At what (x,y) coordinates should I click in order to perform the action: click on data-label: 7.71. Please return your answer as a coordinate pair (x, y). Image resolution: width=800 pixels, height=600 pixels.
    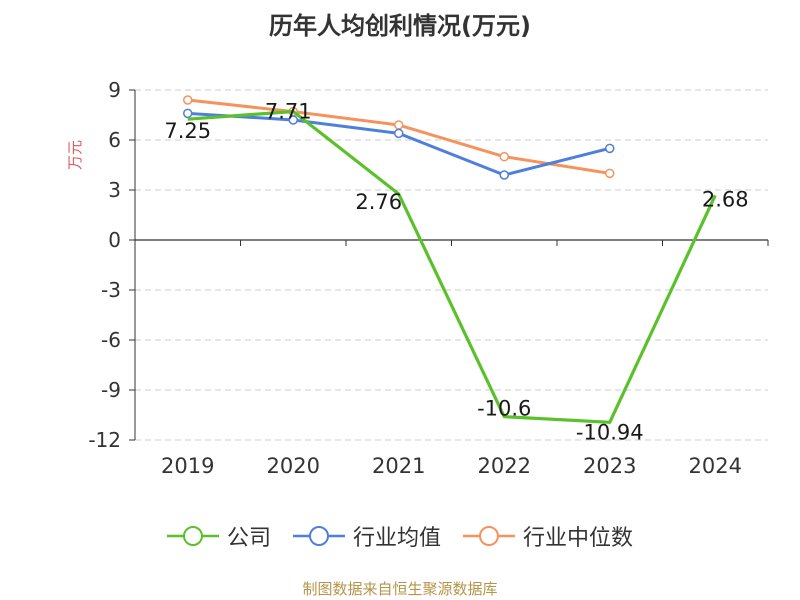
    Looking at the image, I should click on (288, 112).